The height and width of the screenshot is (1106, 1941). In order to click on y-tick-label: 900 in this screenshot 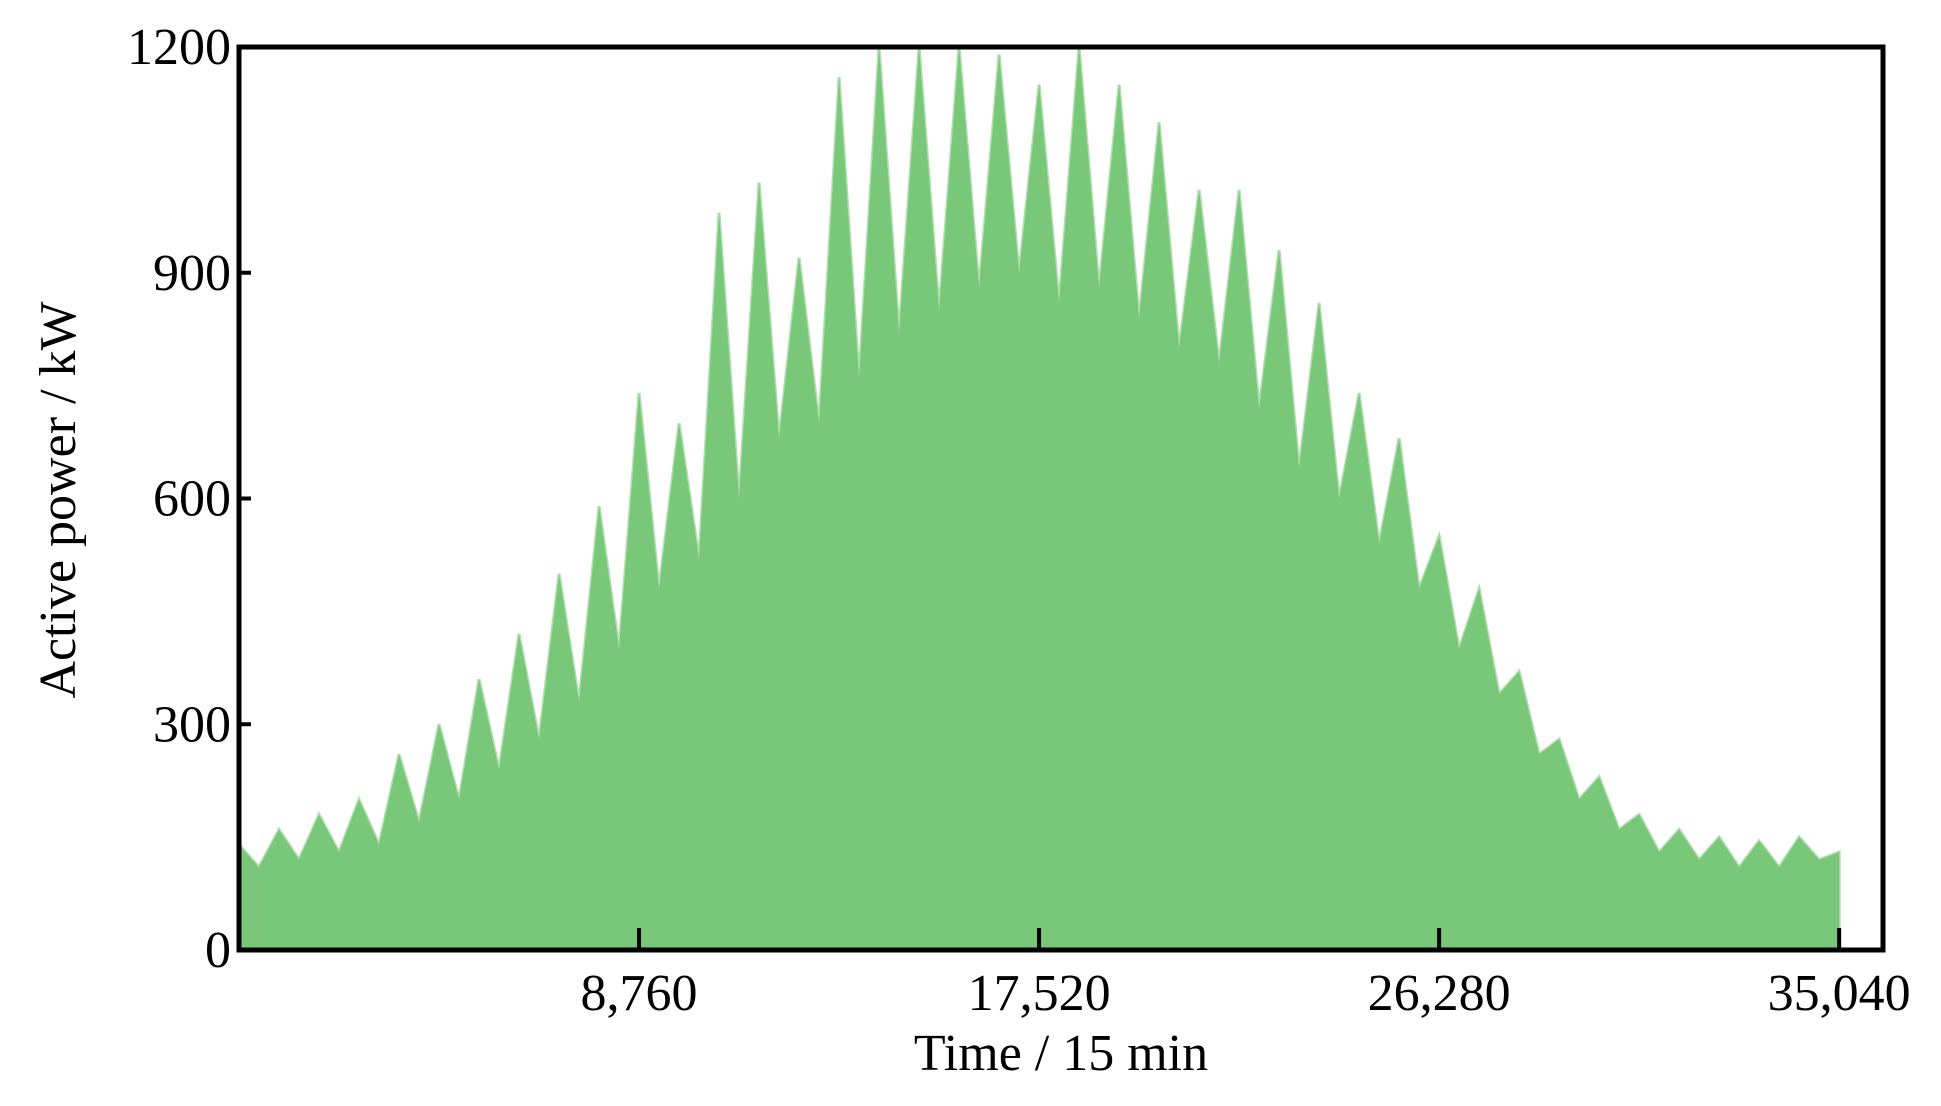, I will do `click(192, 273)`.